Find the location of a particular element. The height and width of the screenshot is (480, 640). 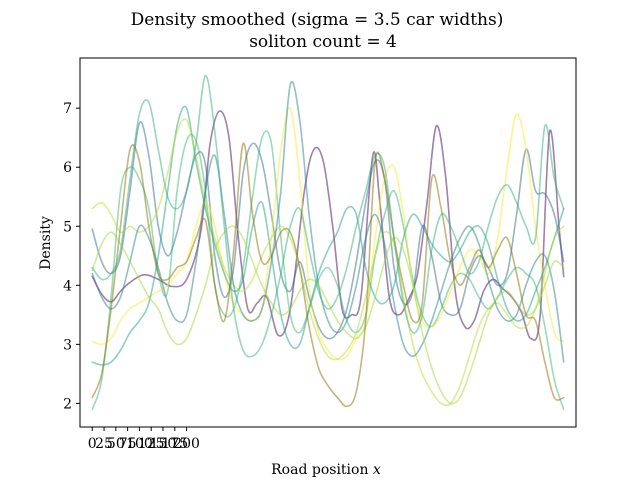

x-tick-label: 175 is located at coordinates (174, 444).